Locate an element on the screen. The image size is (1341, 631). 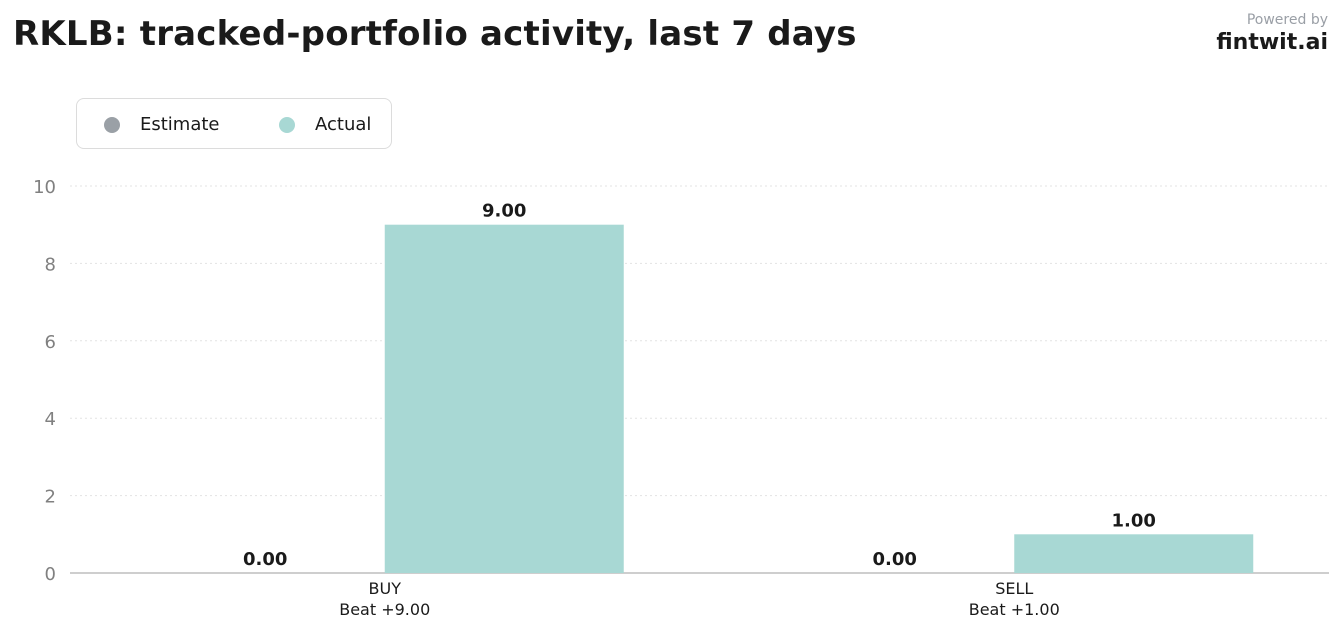
brand-block: Powered by fintwit.ai is located at coordinates (1272, 34).